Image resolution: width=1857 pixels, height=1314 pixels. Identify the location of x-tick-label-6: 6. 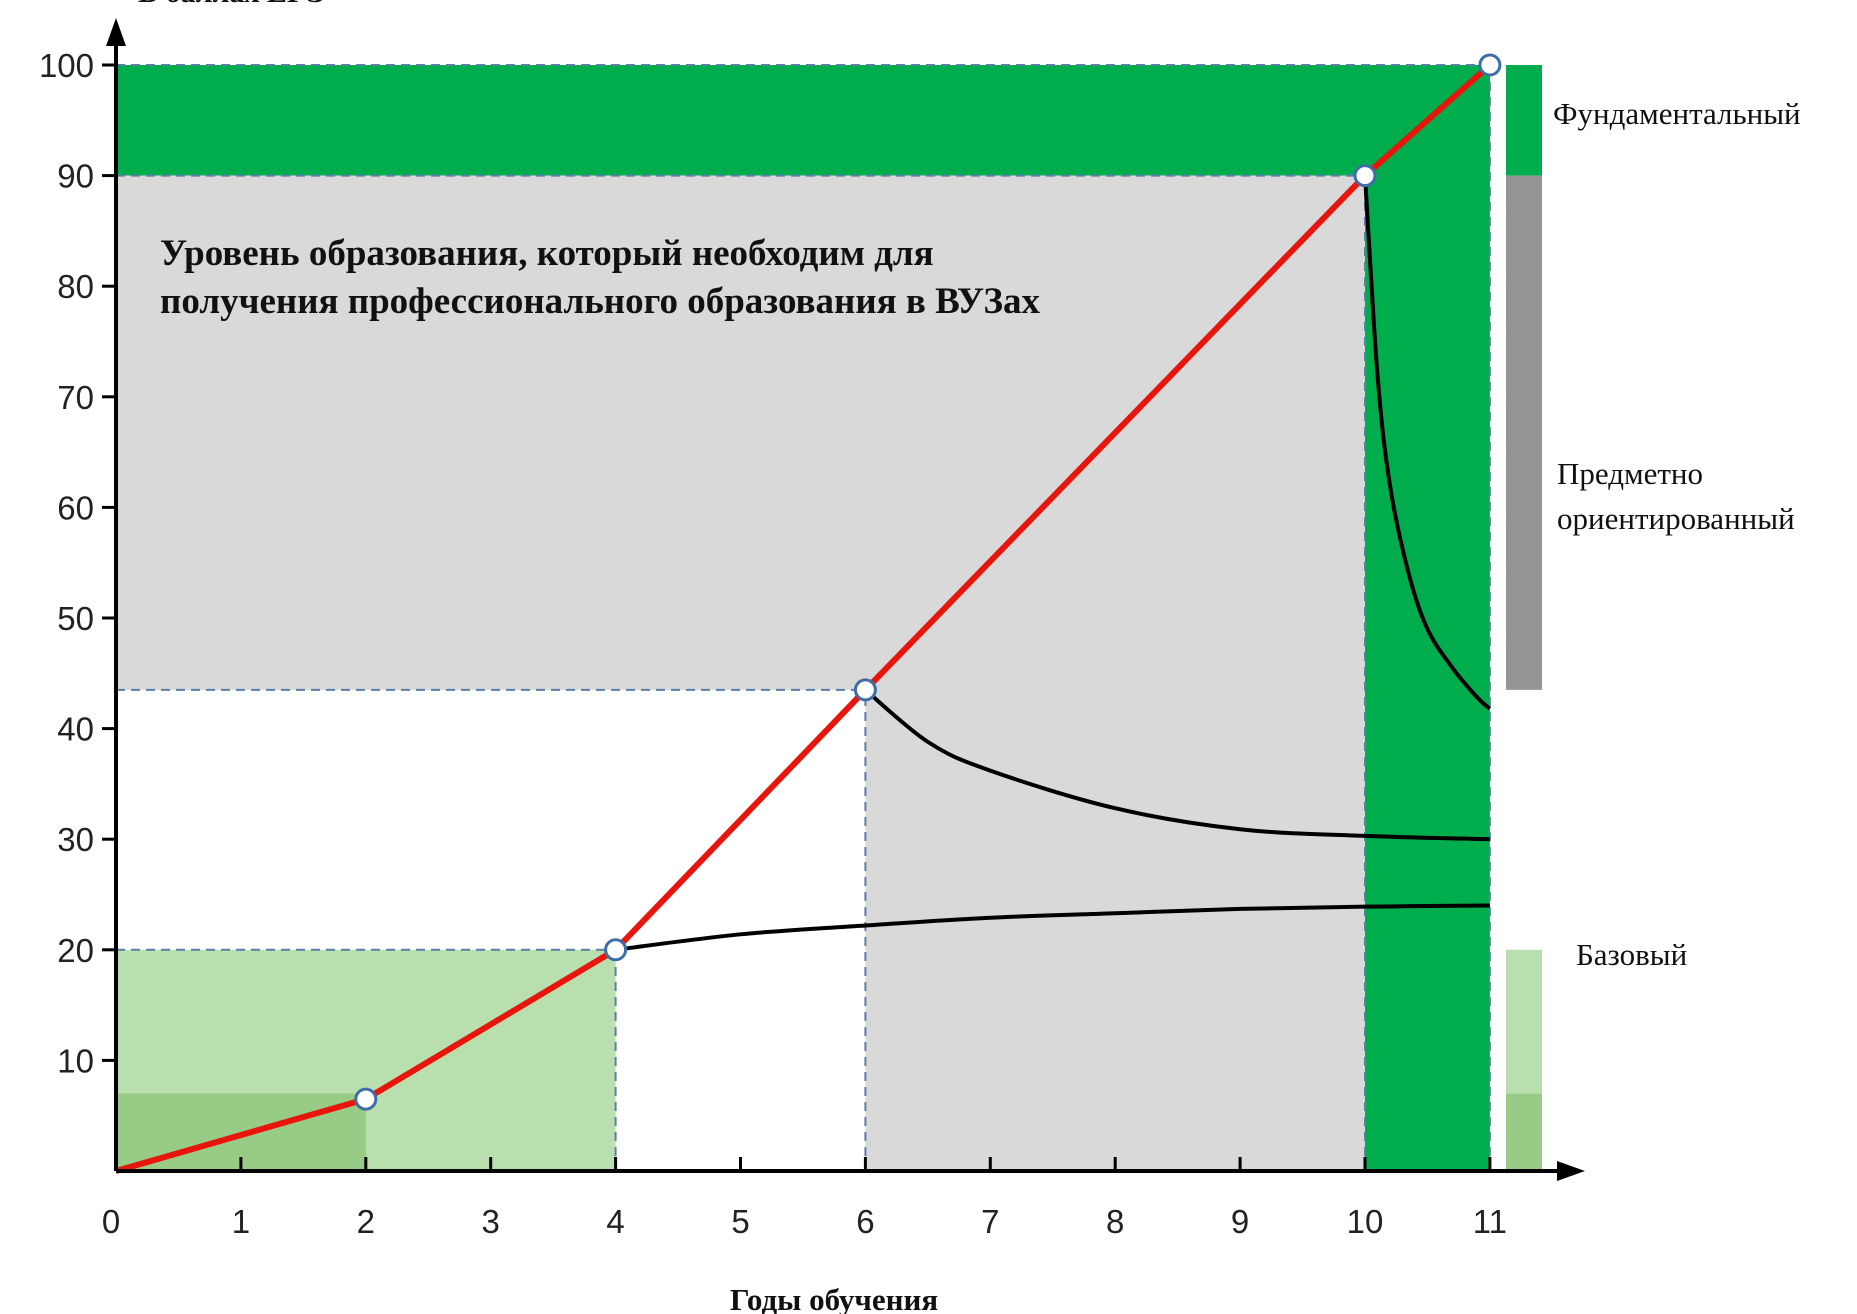
(865, 1221).